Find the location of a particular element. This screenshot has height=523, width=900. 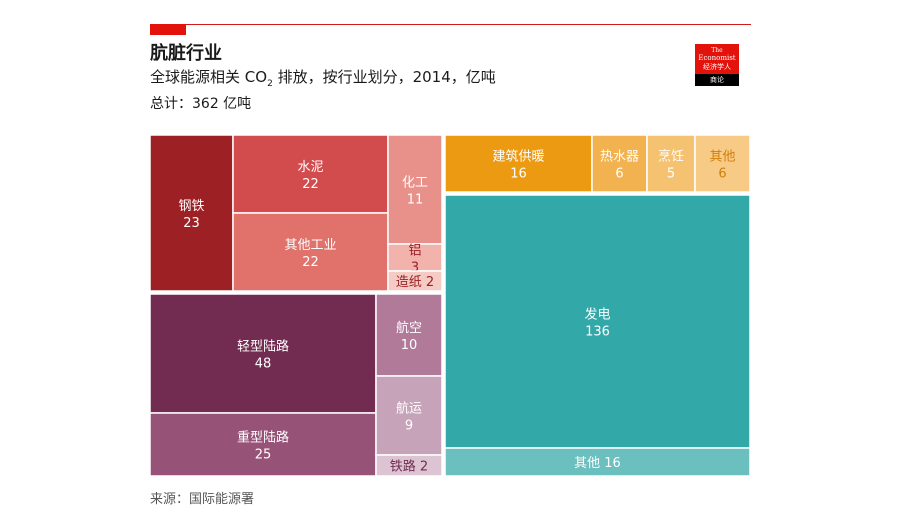

logo-line-2: Economist is located at coordinates (717, 58).